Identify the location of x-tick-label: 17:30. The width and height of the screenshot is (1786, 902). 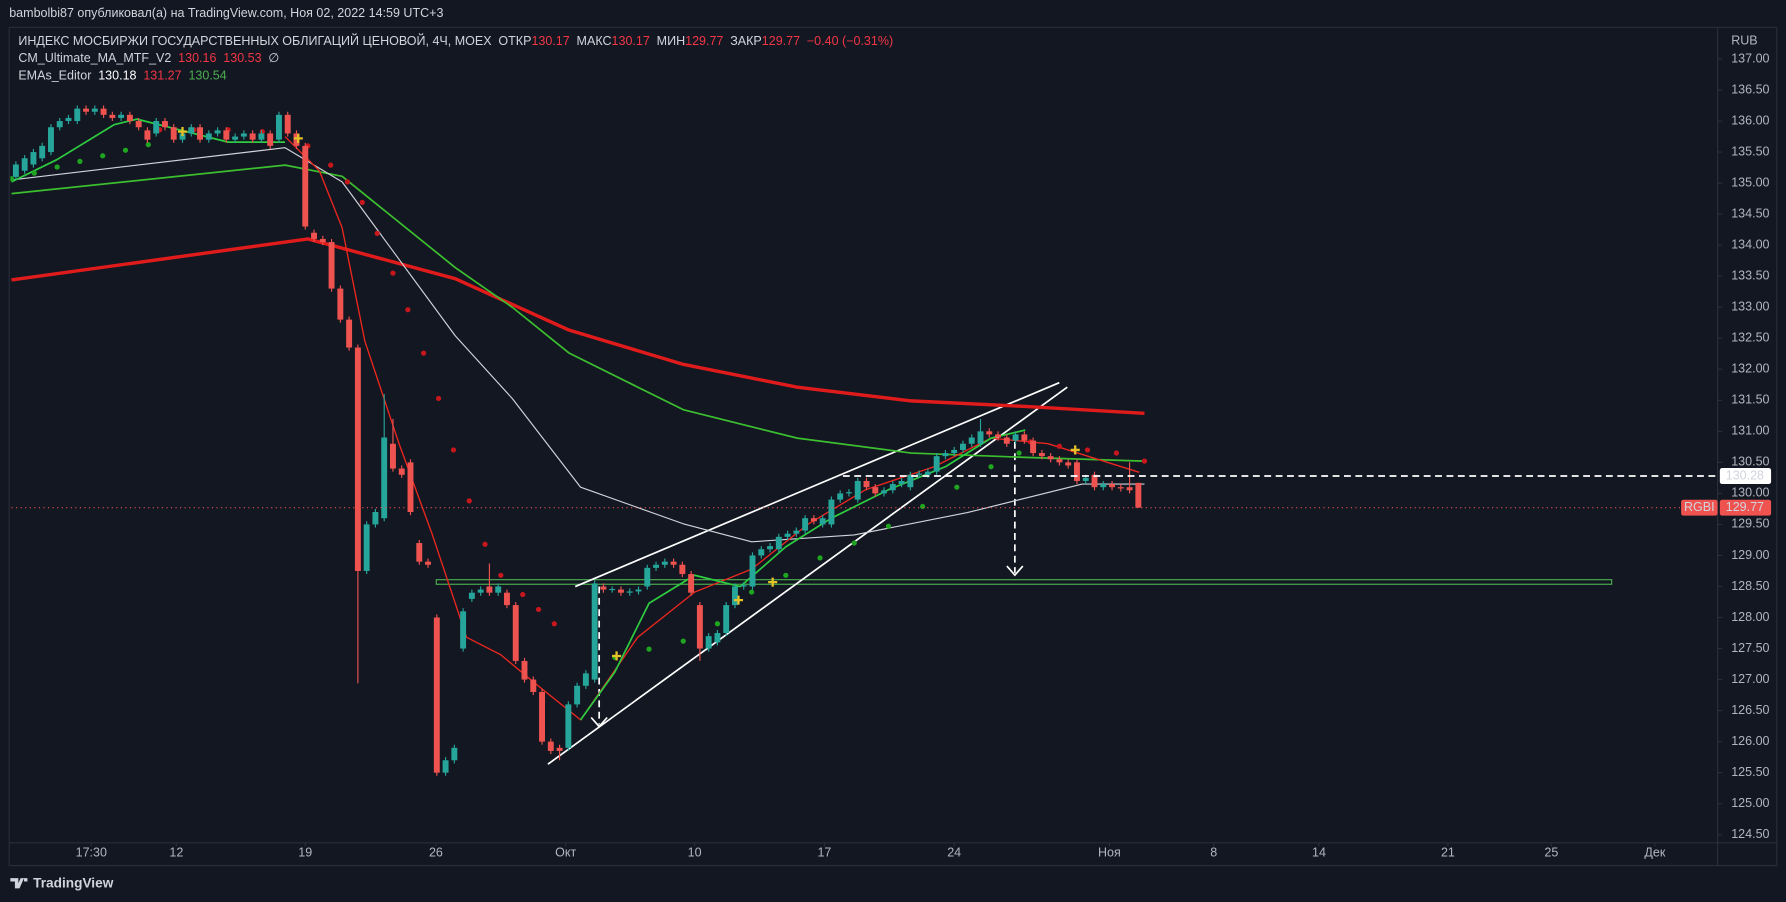
(91, 852).